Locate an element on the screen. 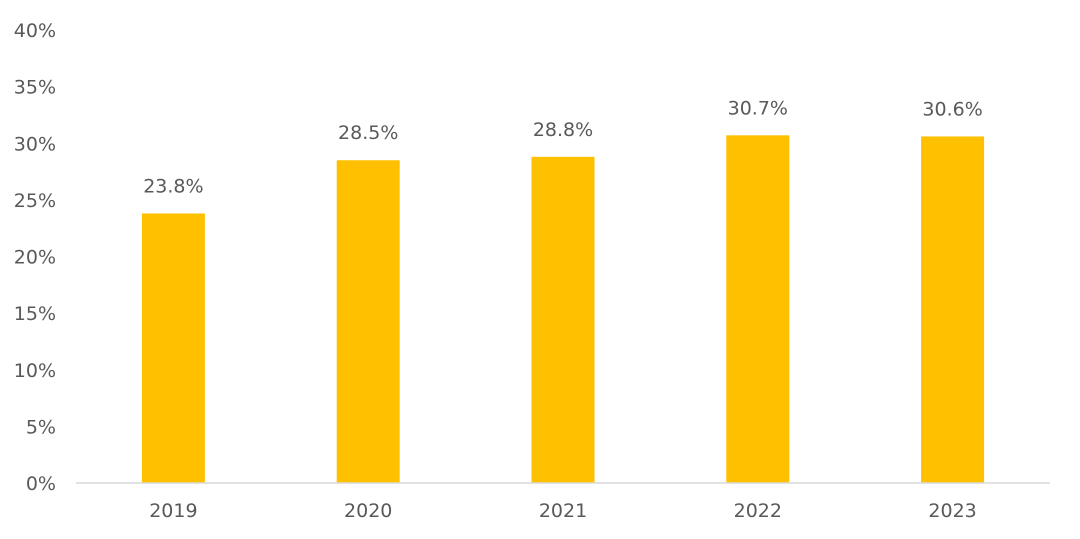 This screenshot has height=539, width=1080. y-axis-ticks: 0% 5% 10% 15% 20% 25% 30% 35% 40% is located at coordinates (35, 257).